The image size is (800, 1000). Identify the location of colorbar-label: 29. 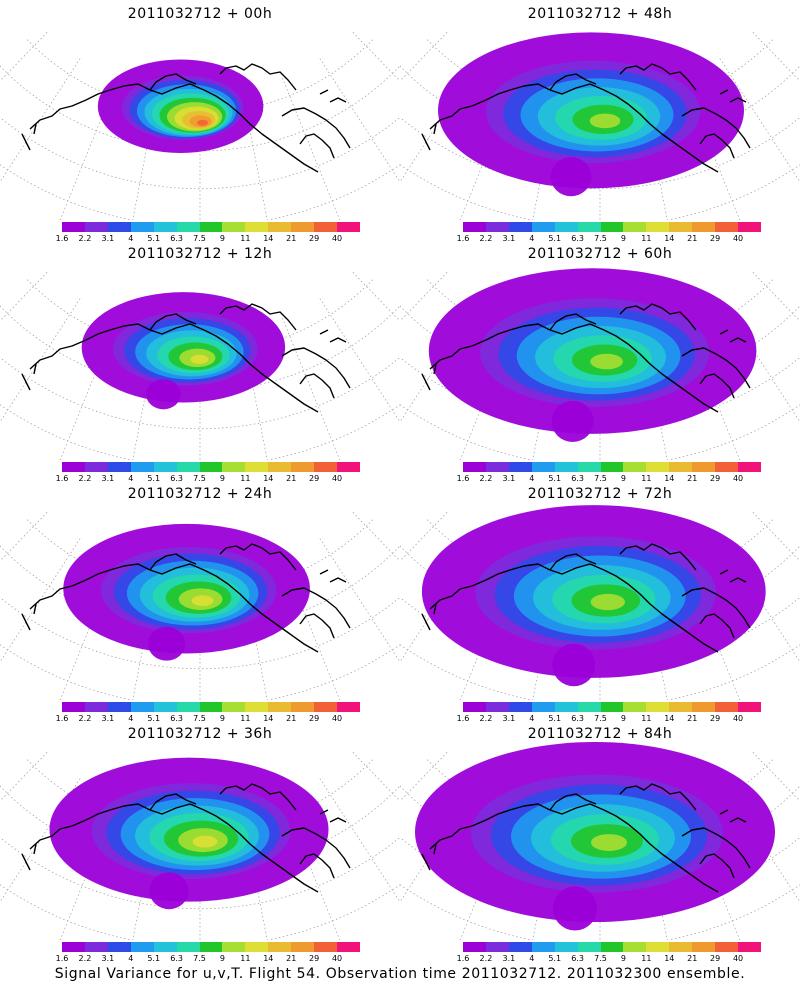
(715, 478).